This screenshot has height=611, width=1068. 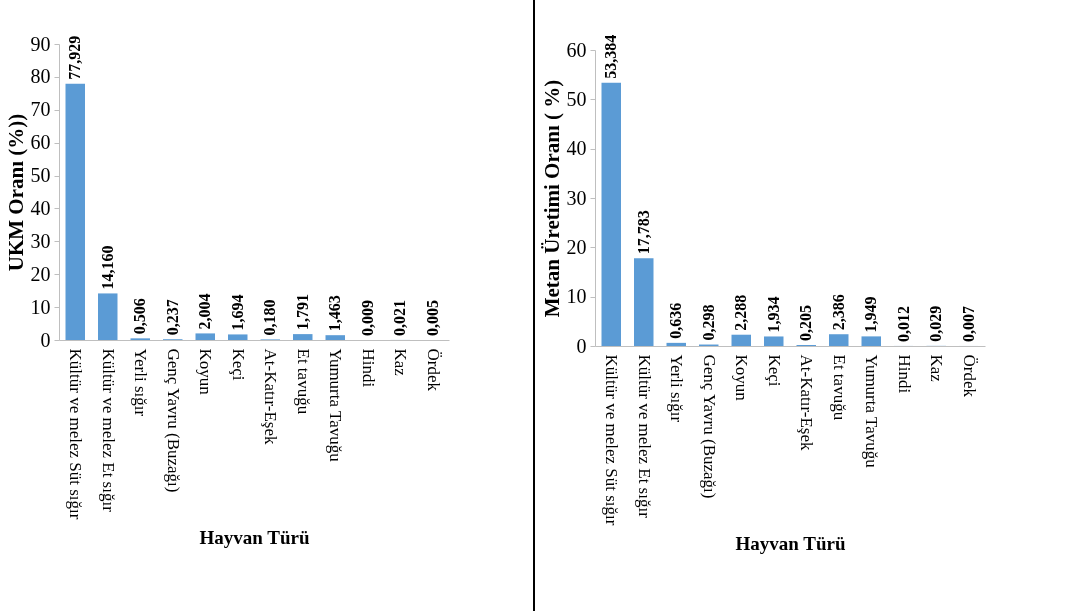 I want to click on y-tick-label: 80, so click(x=40, y=76).